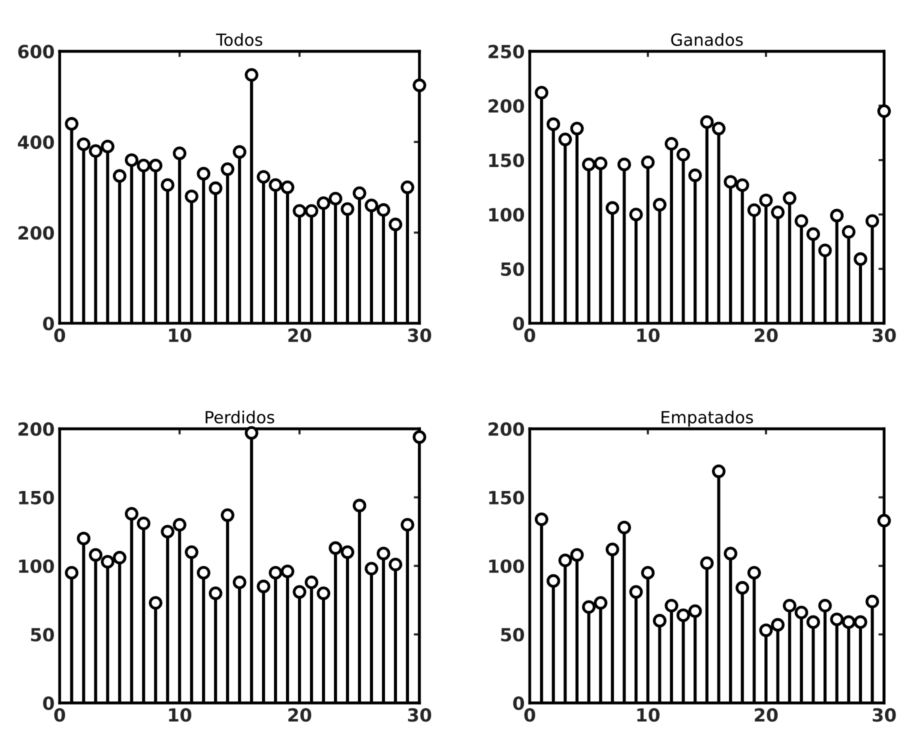  I want to click on chart-title: Perdidos, so click(240, 417).